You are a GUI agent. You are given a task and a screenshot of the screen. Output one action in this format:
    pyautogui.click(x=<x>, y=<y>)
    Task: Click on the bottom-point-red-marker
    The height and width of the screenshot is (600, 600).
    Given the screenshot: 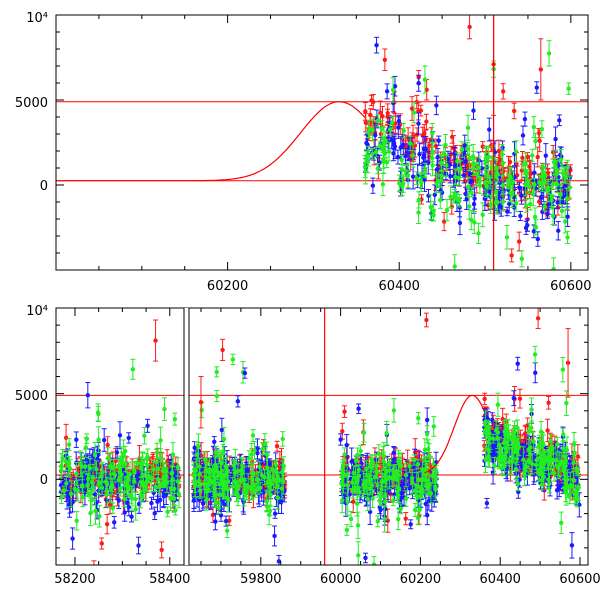 What is the action you would take?
    pyautogui.click(x=107, y=524)
    